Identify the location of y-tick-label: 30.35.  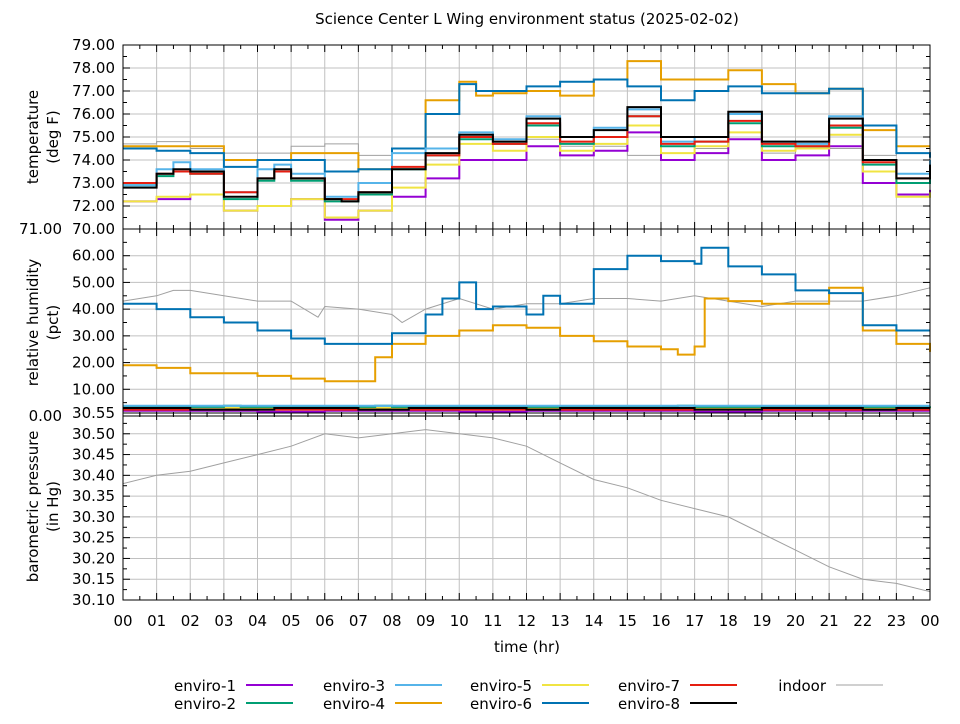
(93, 496).